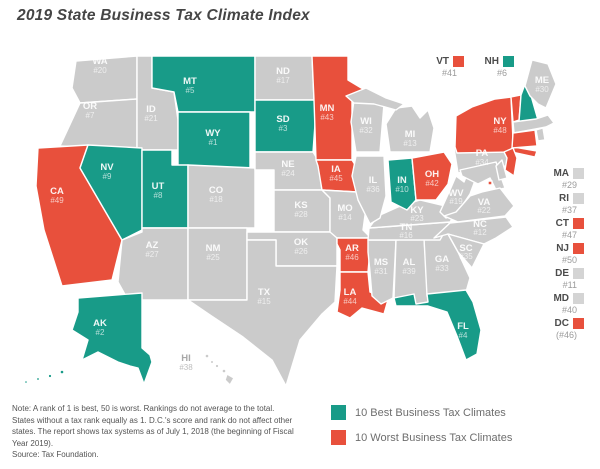  Describe the element at coordinates (262, 313) in the screenshot. I see `state-tx` at that location.